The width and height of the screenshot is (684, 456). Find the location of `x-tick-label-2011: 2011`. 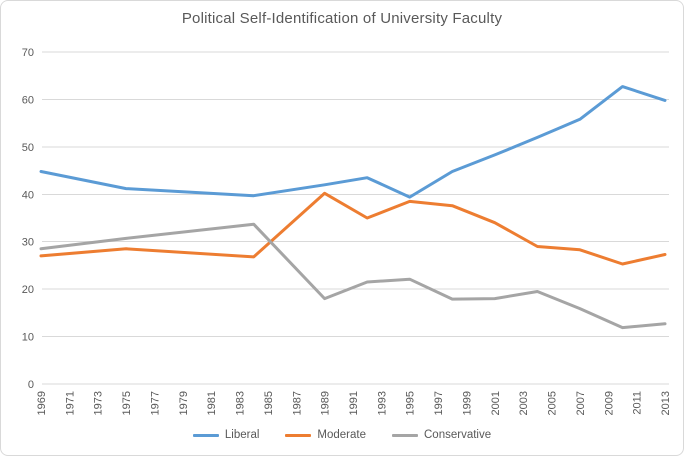

x-tick-label-2011: 2011 is located at coordinates (638, 403).